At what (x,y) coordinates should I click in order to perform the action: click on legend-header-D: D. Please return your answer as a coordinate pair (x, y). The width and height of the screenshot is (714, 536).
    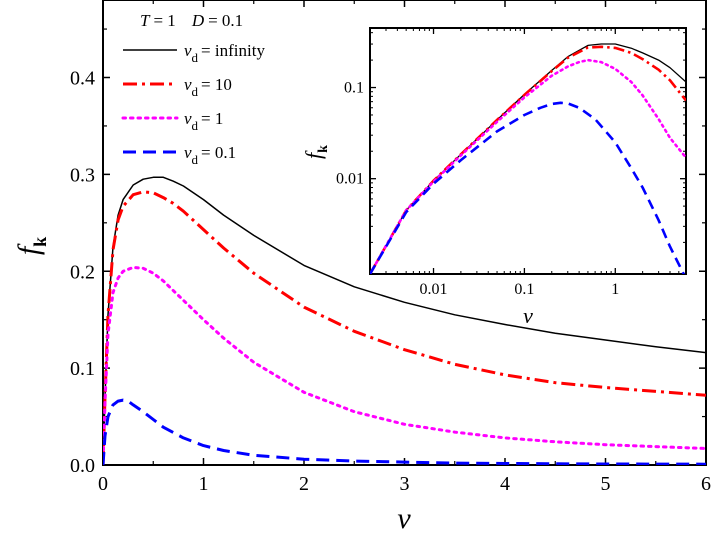
    Looking at the image, I should click on (198, 20).